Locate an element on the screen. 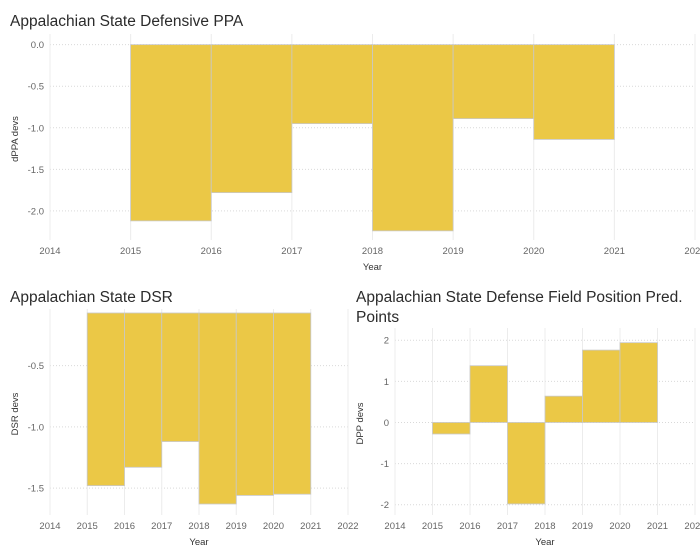 The image size is (700, 560). ppa-bar-2016 is located at coordinates (251, 119).